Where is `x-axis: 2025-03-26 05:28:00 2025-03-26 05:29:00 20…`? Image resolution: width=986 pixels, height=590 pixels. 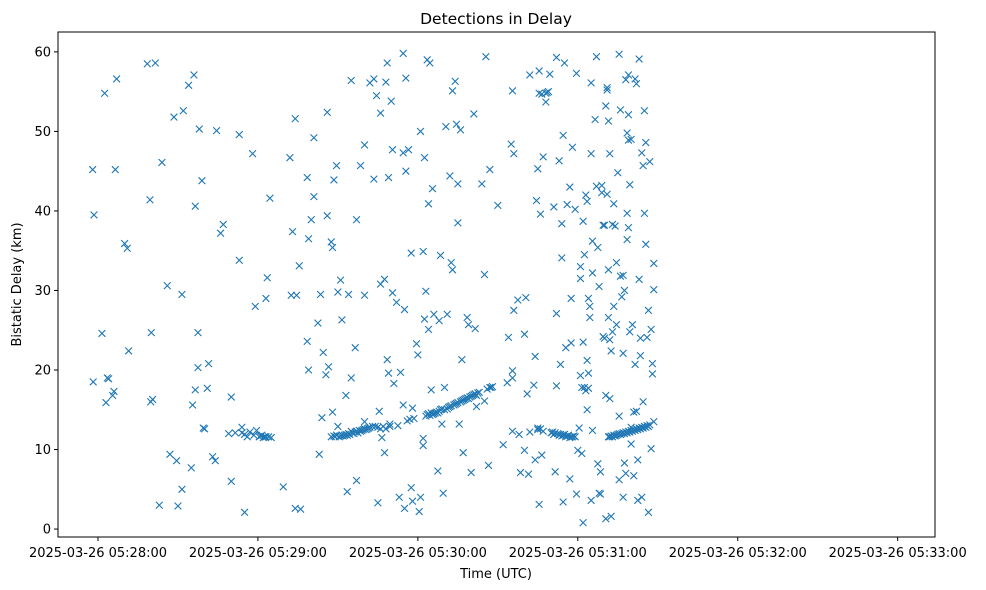
x-axis: 2025-03-26 05:28:00 2025-03-26 05:29:00 20… is located at coordinates (498, 549).